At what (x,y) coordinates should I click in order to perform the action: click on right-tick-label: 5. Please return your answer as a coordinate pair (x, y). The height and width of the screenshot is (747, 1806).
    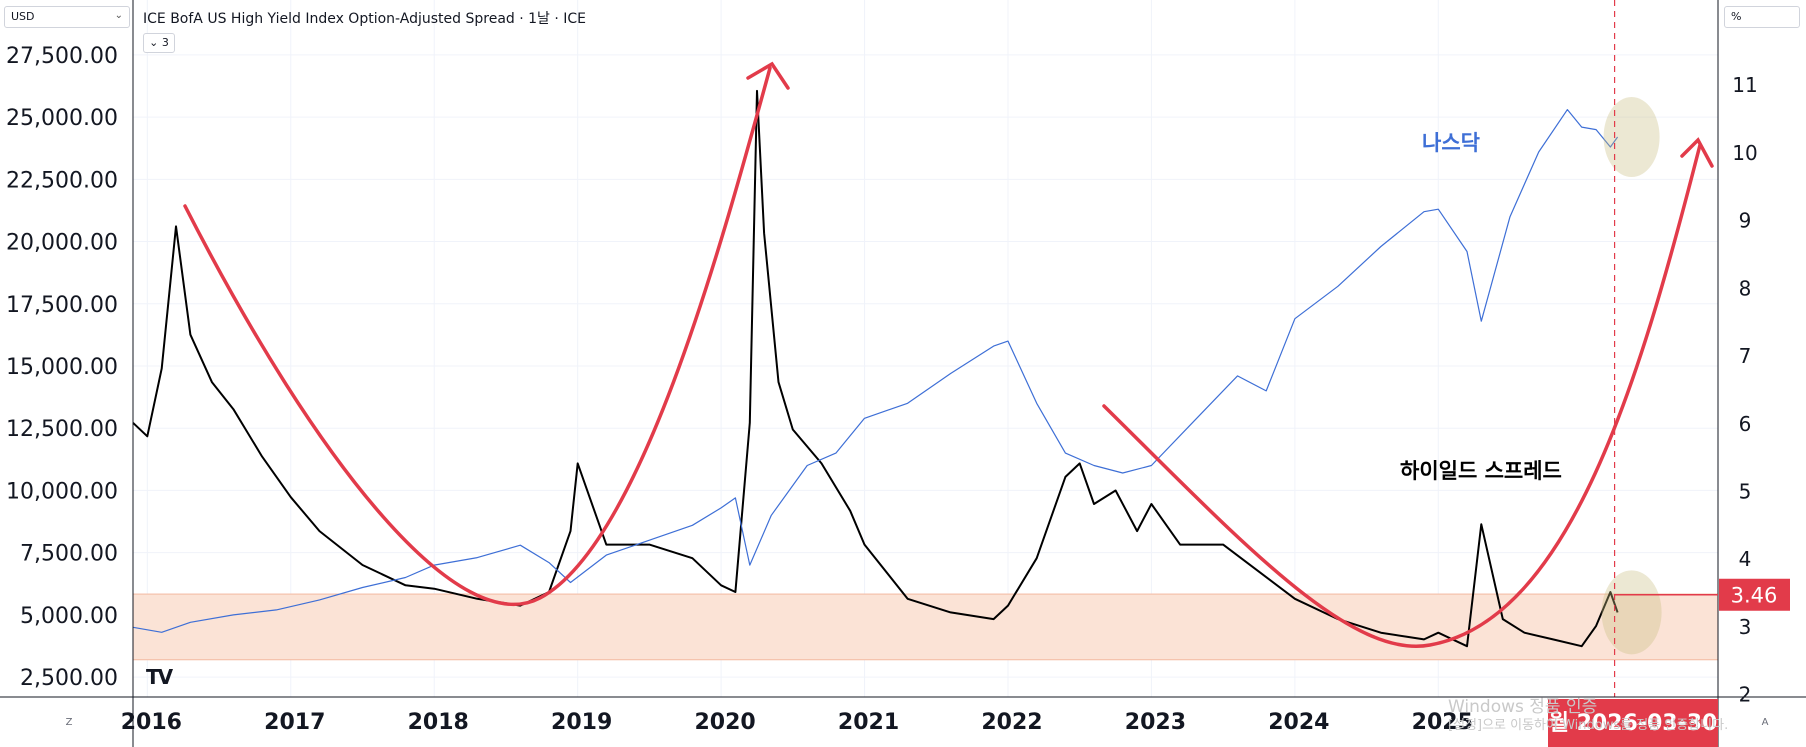
    Looking at the image, I should click on (1745, 491).